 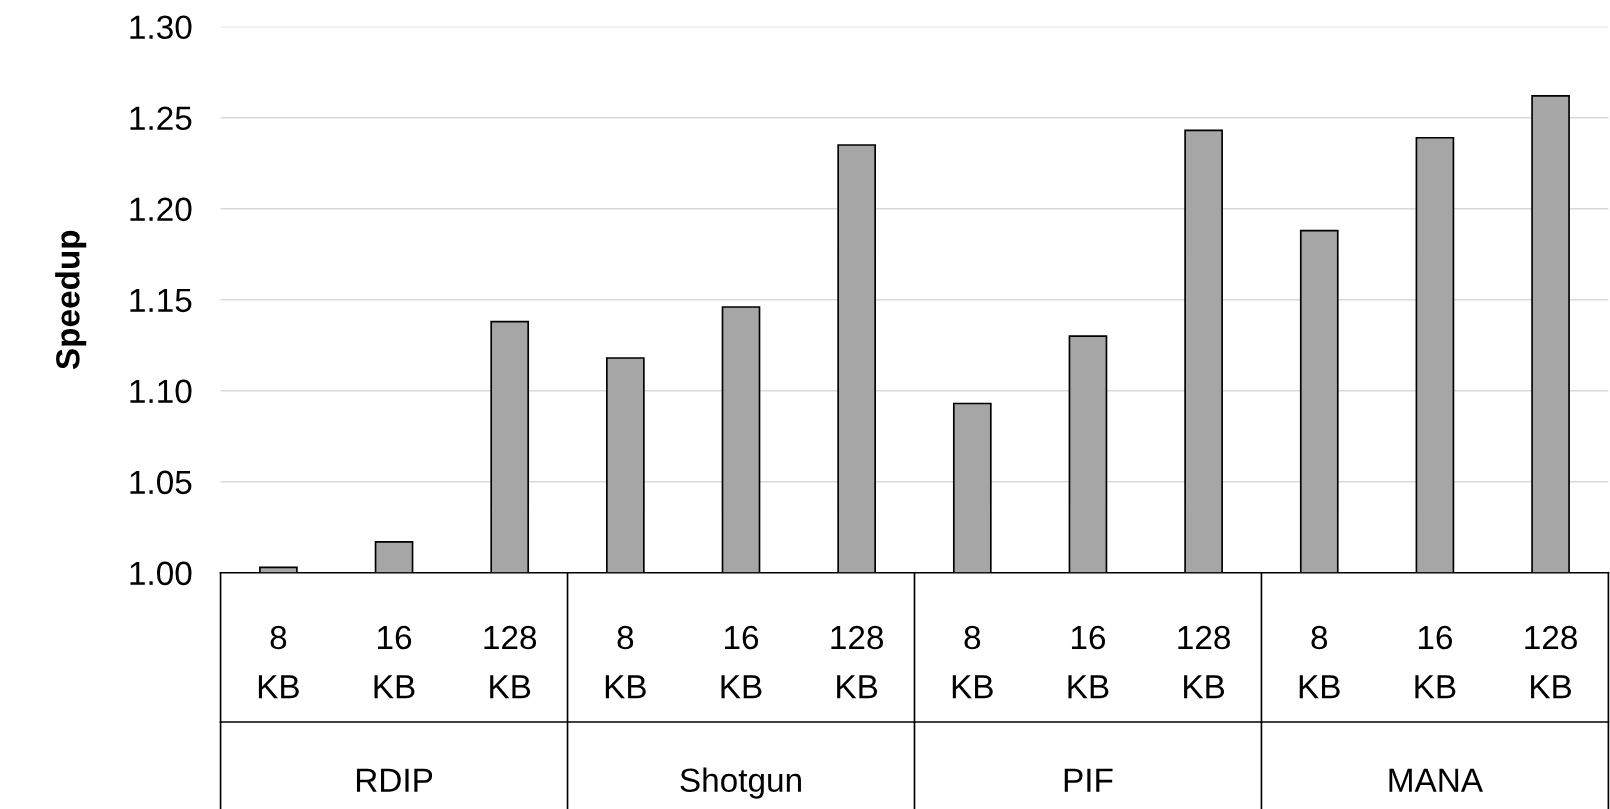 What do you see at coordinates (161, 209) in the screenshot?
I see `y-tick-label: 1.20` at bounding box center [161, 209].